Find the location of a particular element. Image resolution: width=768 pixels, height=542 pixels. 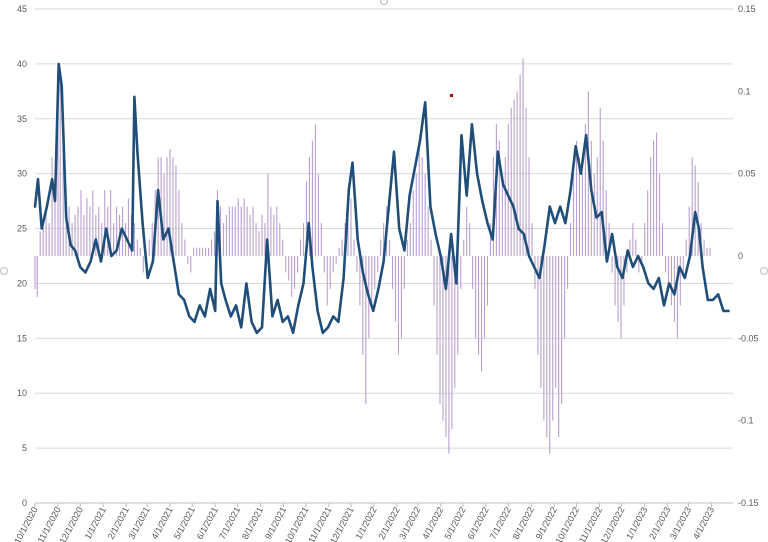

left-tick-label: 30 is located at coordinates (22, 174).